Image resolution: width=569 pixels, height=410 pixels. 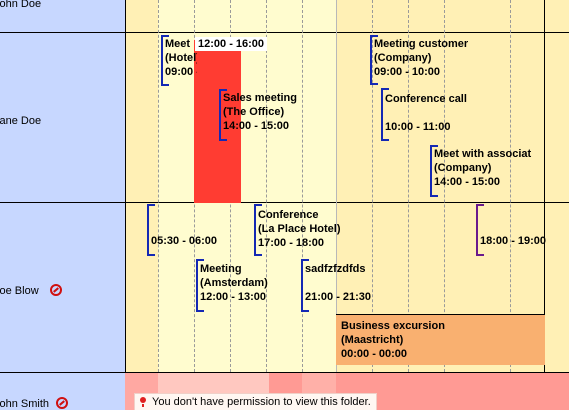 What do you see at coordinates (440, 314) in the screenshot?
I see `row-divider` at bounding box center [440, 314].